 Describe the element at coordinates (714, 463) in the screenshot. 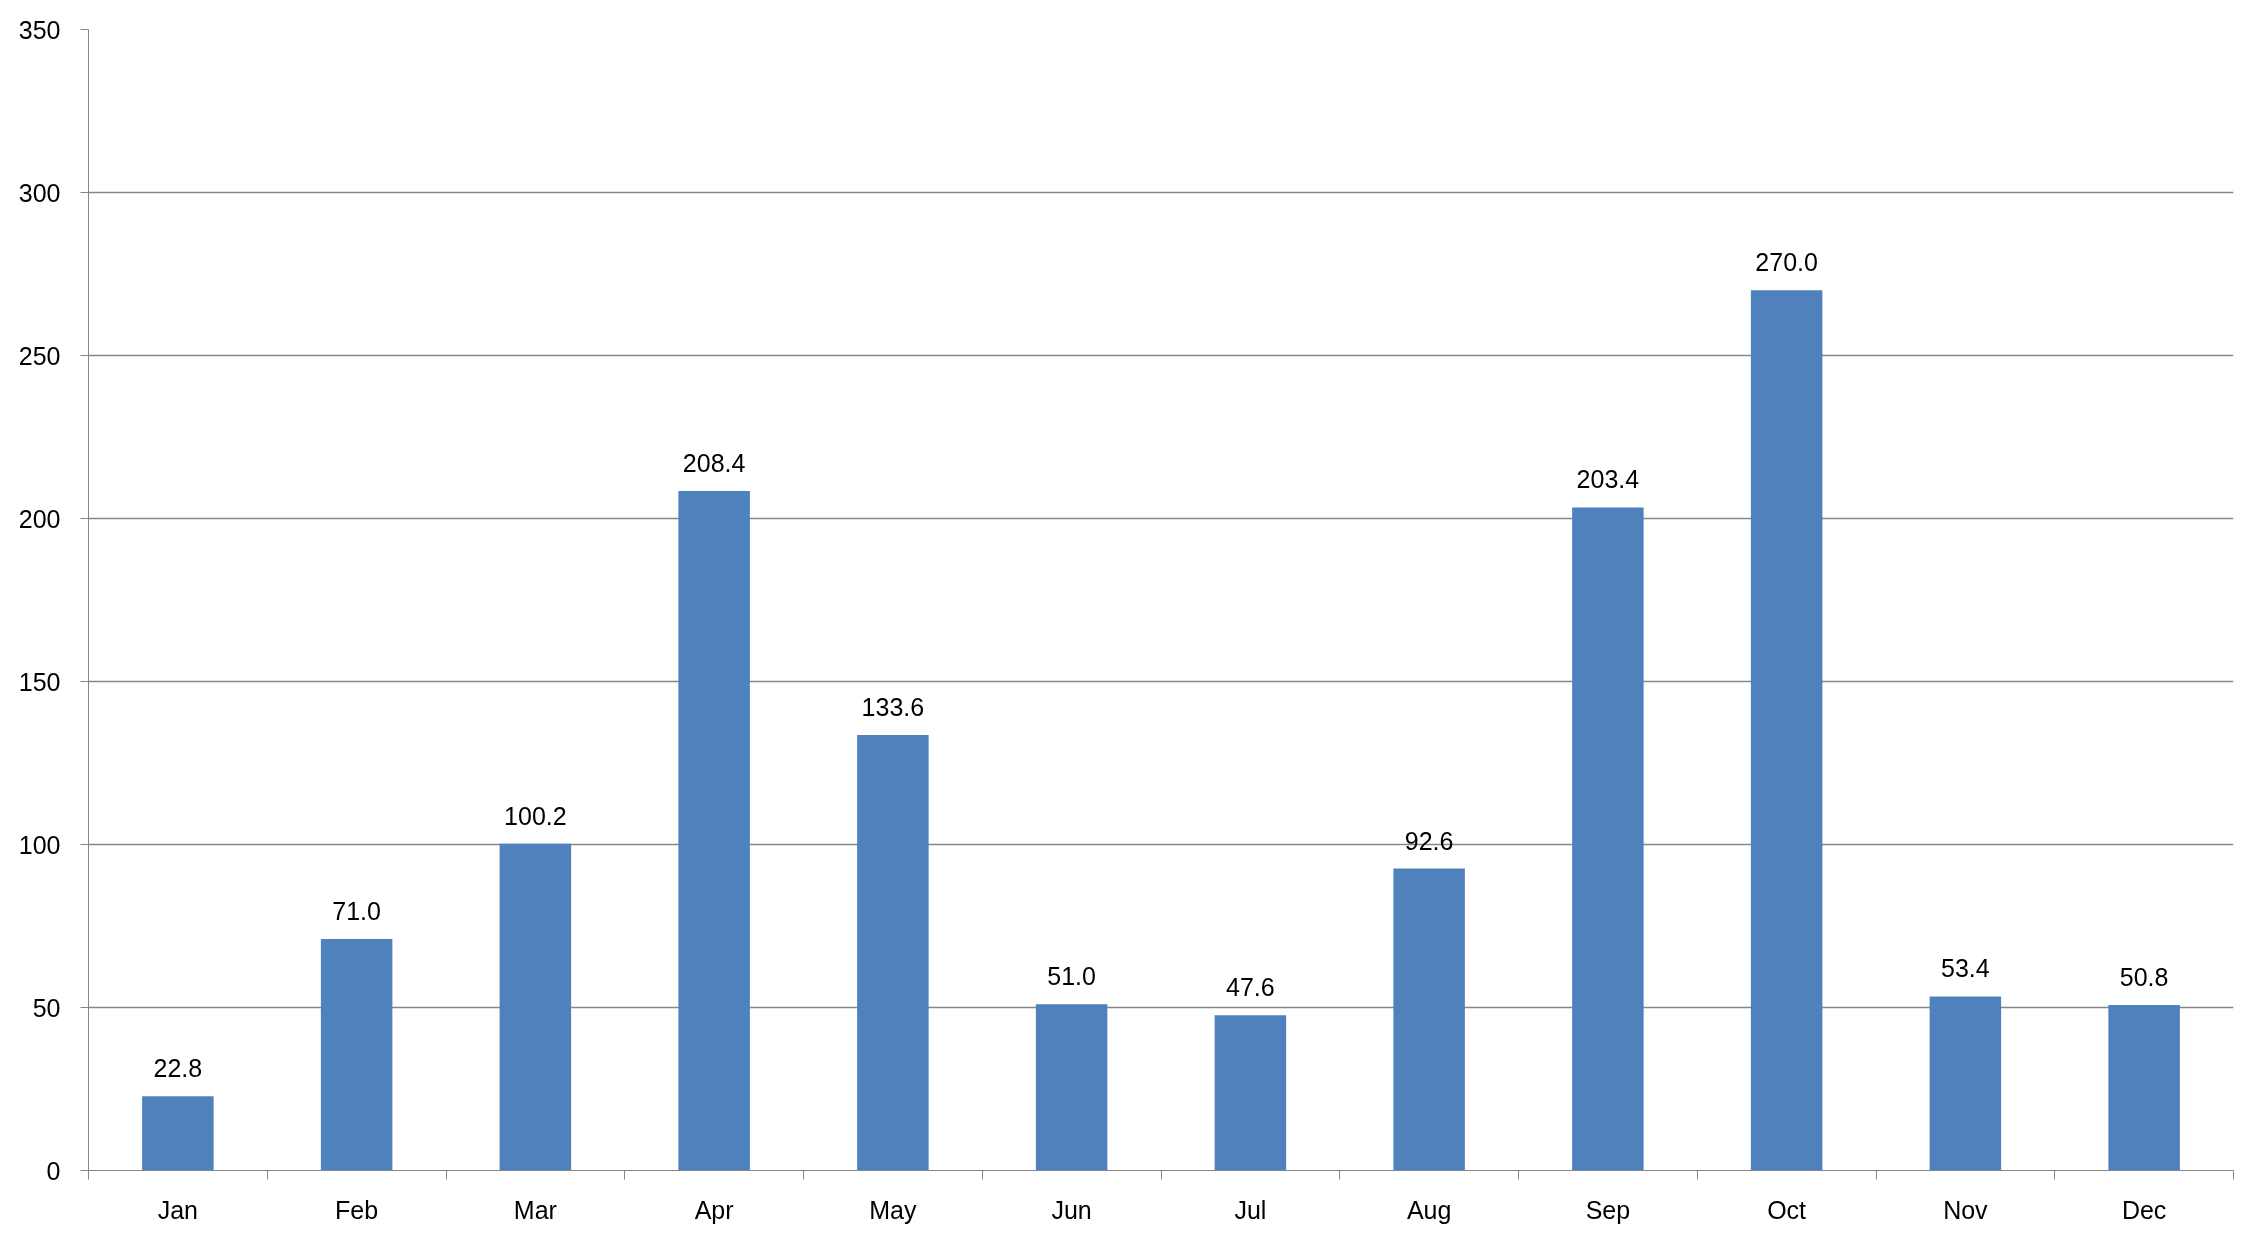

I see `data-label: 208.4` at that location.